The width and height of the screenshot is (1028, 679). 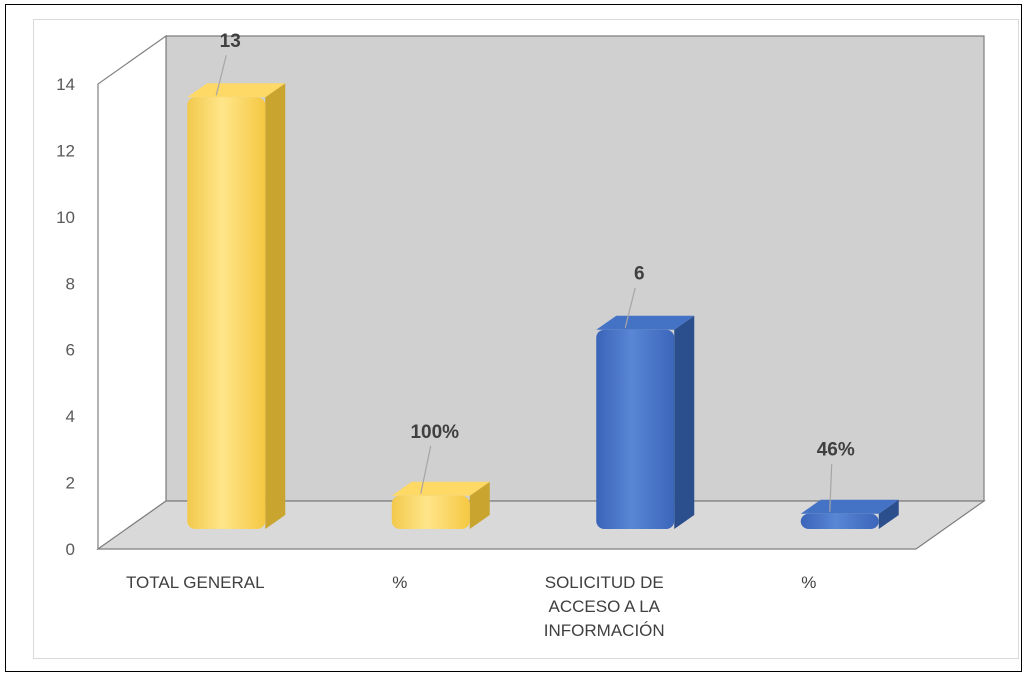 What do you see at coordinates (604, 630) in the screenshot?
I see `x-category-label: INFORMACIÓN` at bounding box center [604, 630].